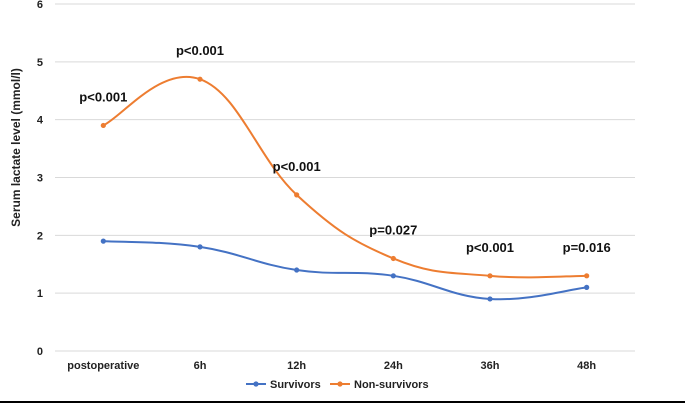  I want to click on y-tick-label: 3, so click(40, 179).